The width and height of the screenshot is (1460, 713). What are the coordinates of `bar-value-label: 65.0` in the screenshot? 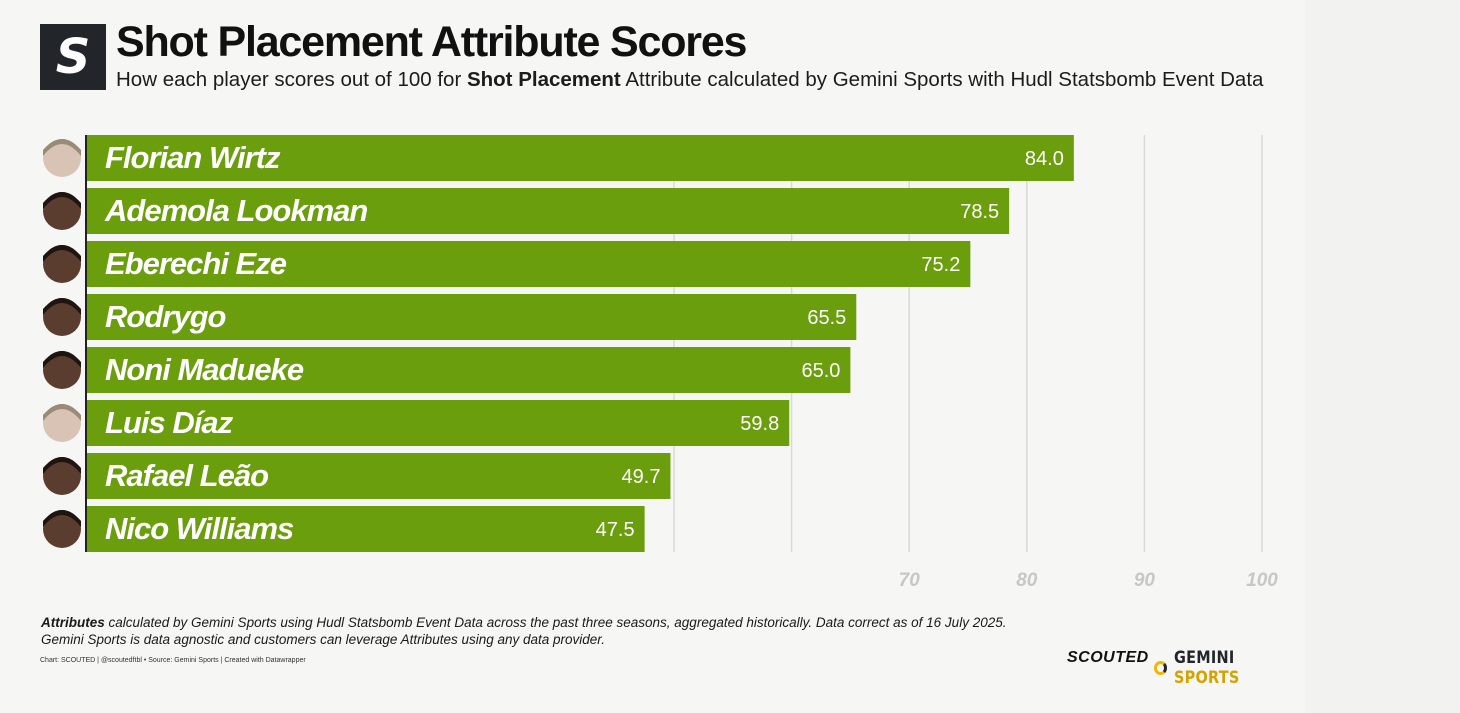 It's located at (820, 371).